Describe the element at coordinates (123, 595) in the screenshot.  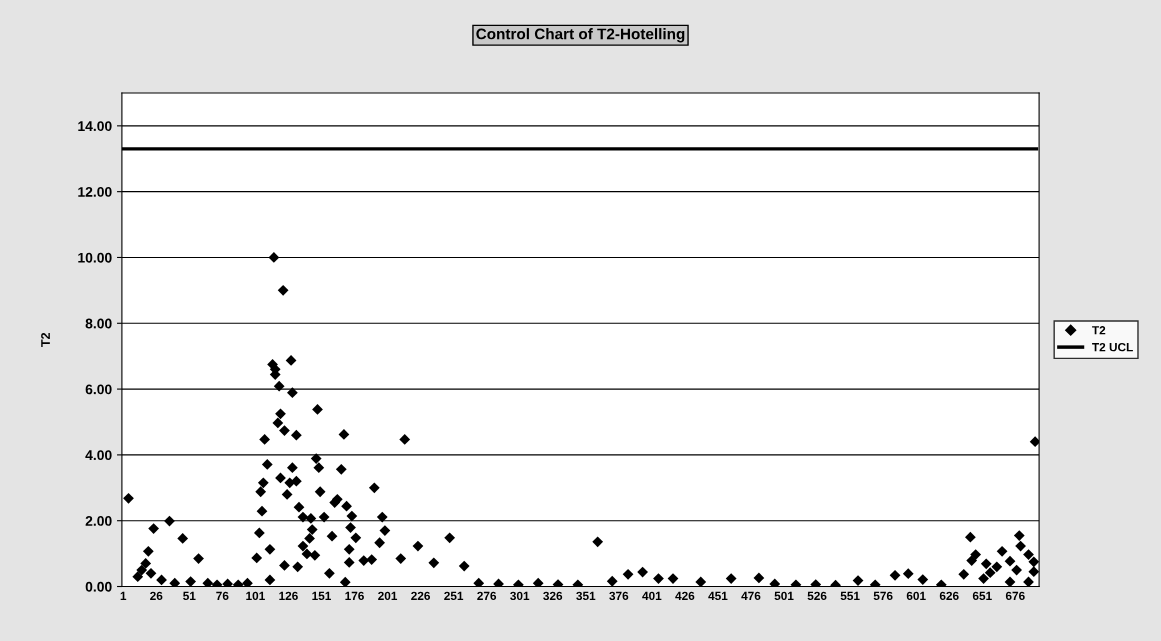
I see `x-tick-label: 1` at that location.